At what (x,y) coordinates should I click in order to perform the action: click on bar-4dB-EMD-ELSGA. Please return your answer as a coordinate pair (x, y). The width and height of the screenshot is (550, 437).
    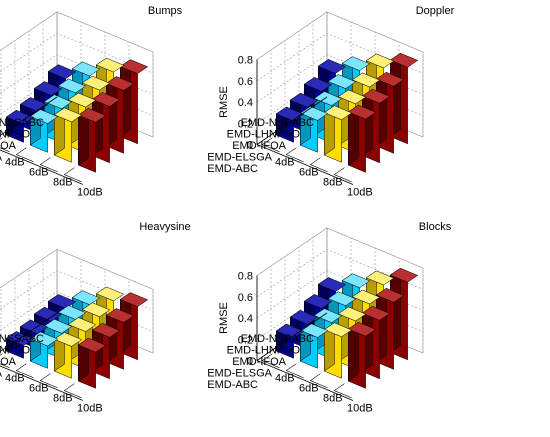
    Looking at the image, I should click on (20, 126).